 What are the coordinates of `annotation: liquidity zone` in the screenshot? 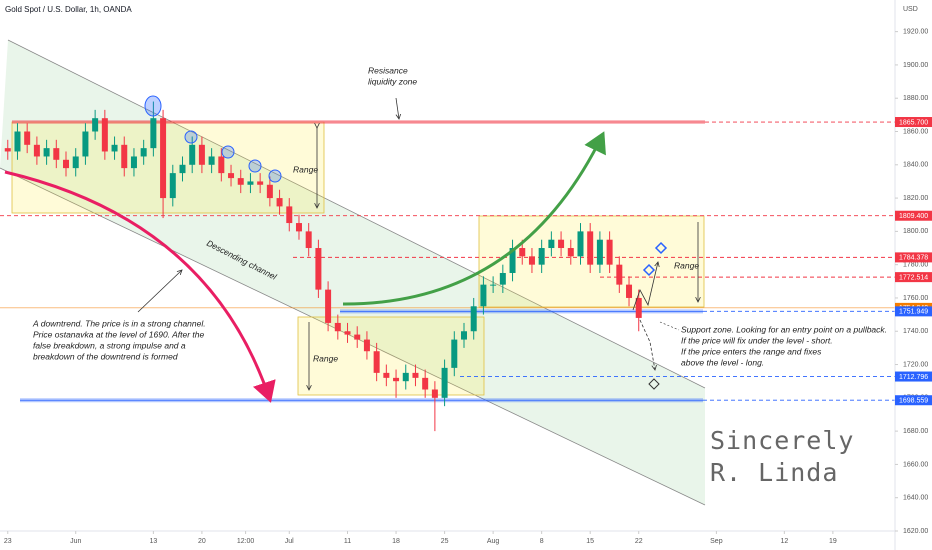 It's located at (392, 81).